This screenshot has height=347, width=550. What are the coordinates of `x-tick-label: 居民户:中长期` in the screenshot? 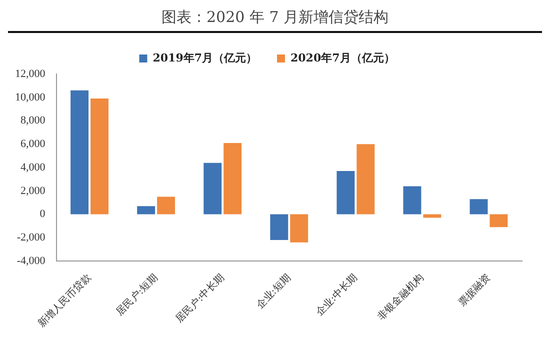 It's located at (200, 299).